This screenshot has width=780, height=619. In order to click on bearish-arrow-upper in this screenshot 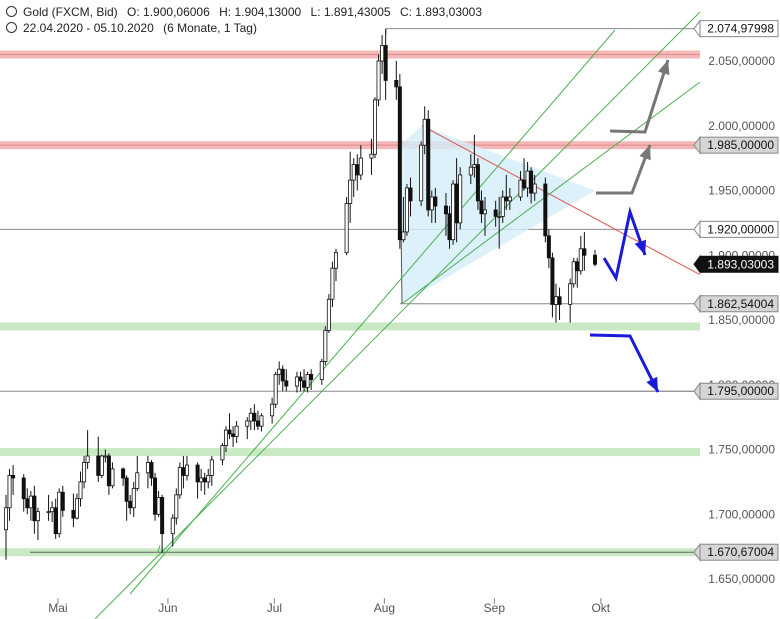, I will do `click(624, 244)`.